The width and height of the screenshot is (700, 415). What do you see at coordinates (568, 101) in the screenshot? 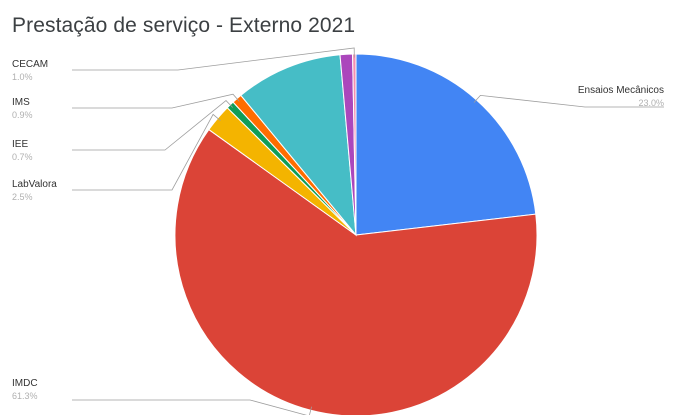
I see `leader-line-ensaios-mecanicos` at bounding box center [568, 101].